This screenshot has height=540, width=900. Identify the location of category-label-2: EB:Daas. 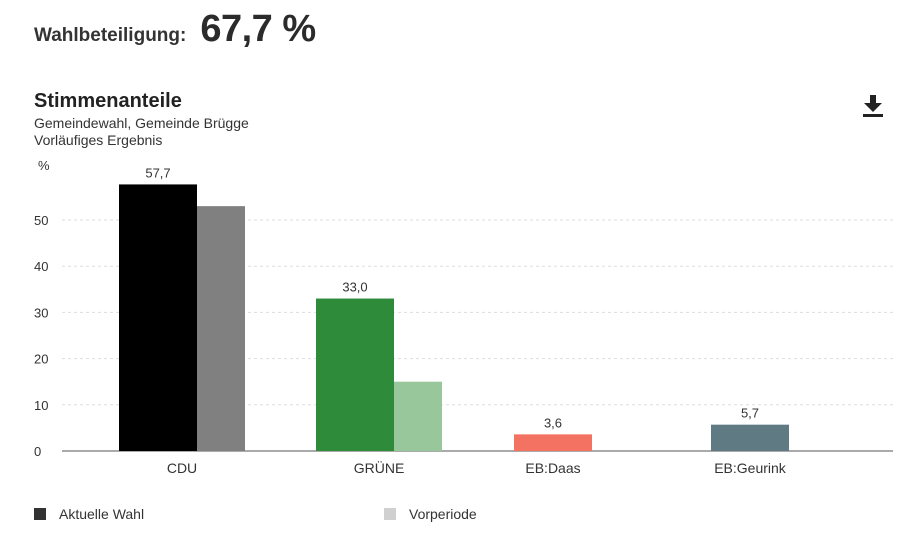
(552, 468).